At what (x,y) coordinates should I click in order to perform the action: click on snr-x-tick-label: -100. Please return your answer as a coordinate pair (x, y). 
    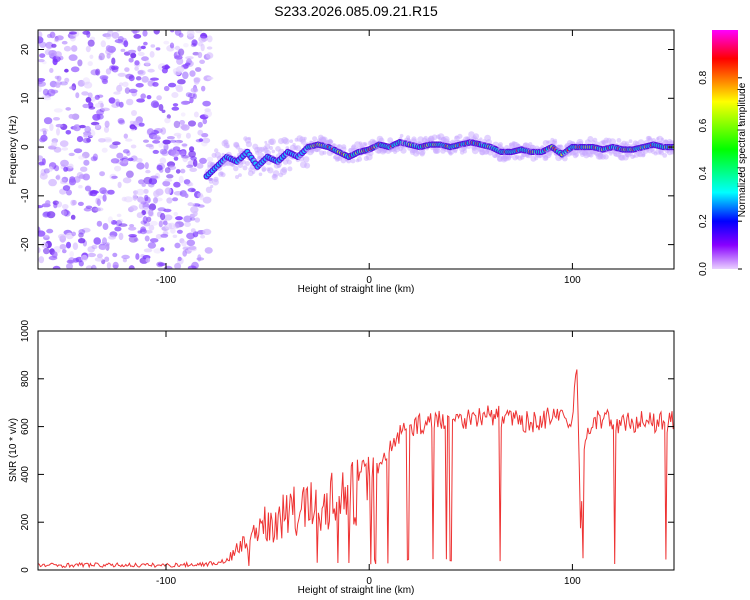
    Looking at the image, I should click on (166, 581).